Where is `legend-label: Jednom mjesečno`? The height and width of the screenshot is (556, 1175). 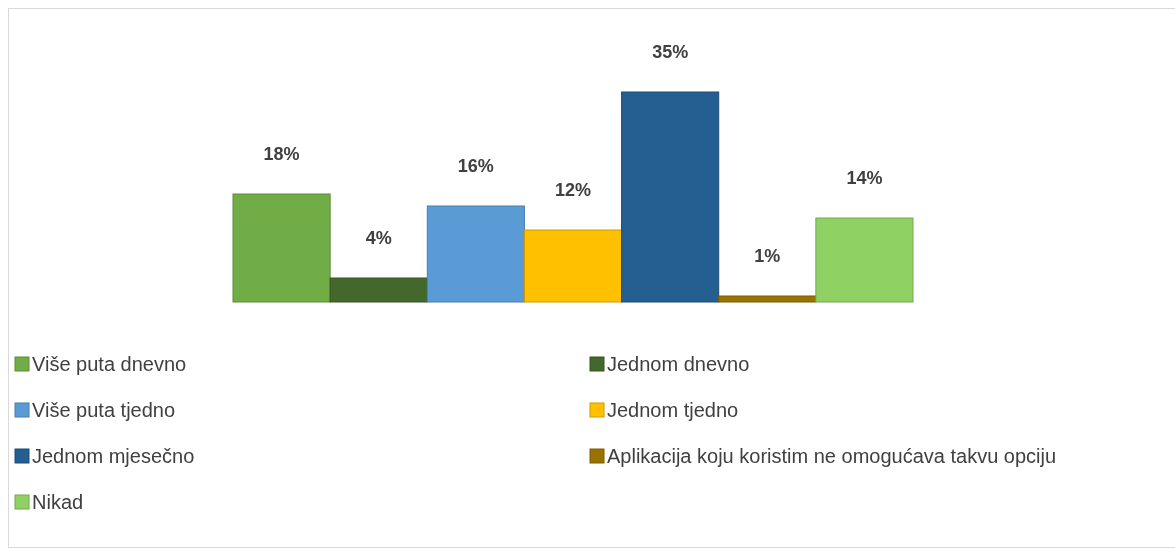 legend-label: Jednom mjesečno is located at coordinates (113, 456).